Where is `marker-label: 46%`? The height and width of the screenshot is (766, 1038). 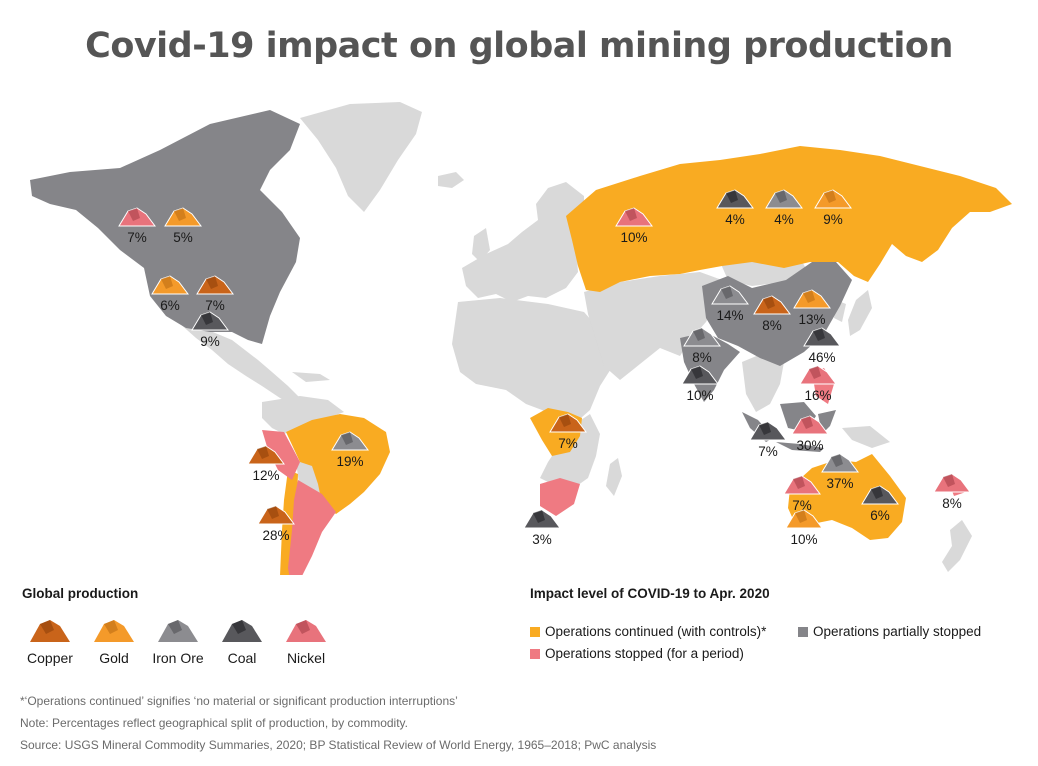 marker-label: 46% is located at coordinates (821, 357).